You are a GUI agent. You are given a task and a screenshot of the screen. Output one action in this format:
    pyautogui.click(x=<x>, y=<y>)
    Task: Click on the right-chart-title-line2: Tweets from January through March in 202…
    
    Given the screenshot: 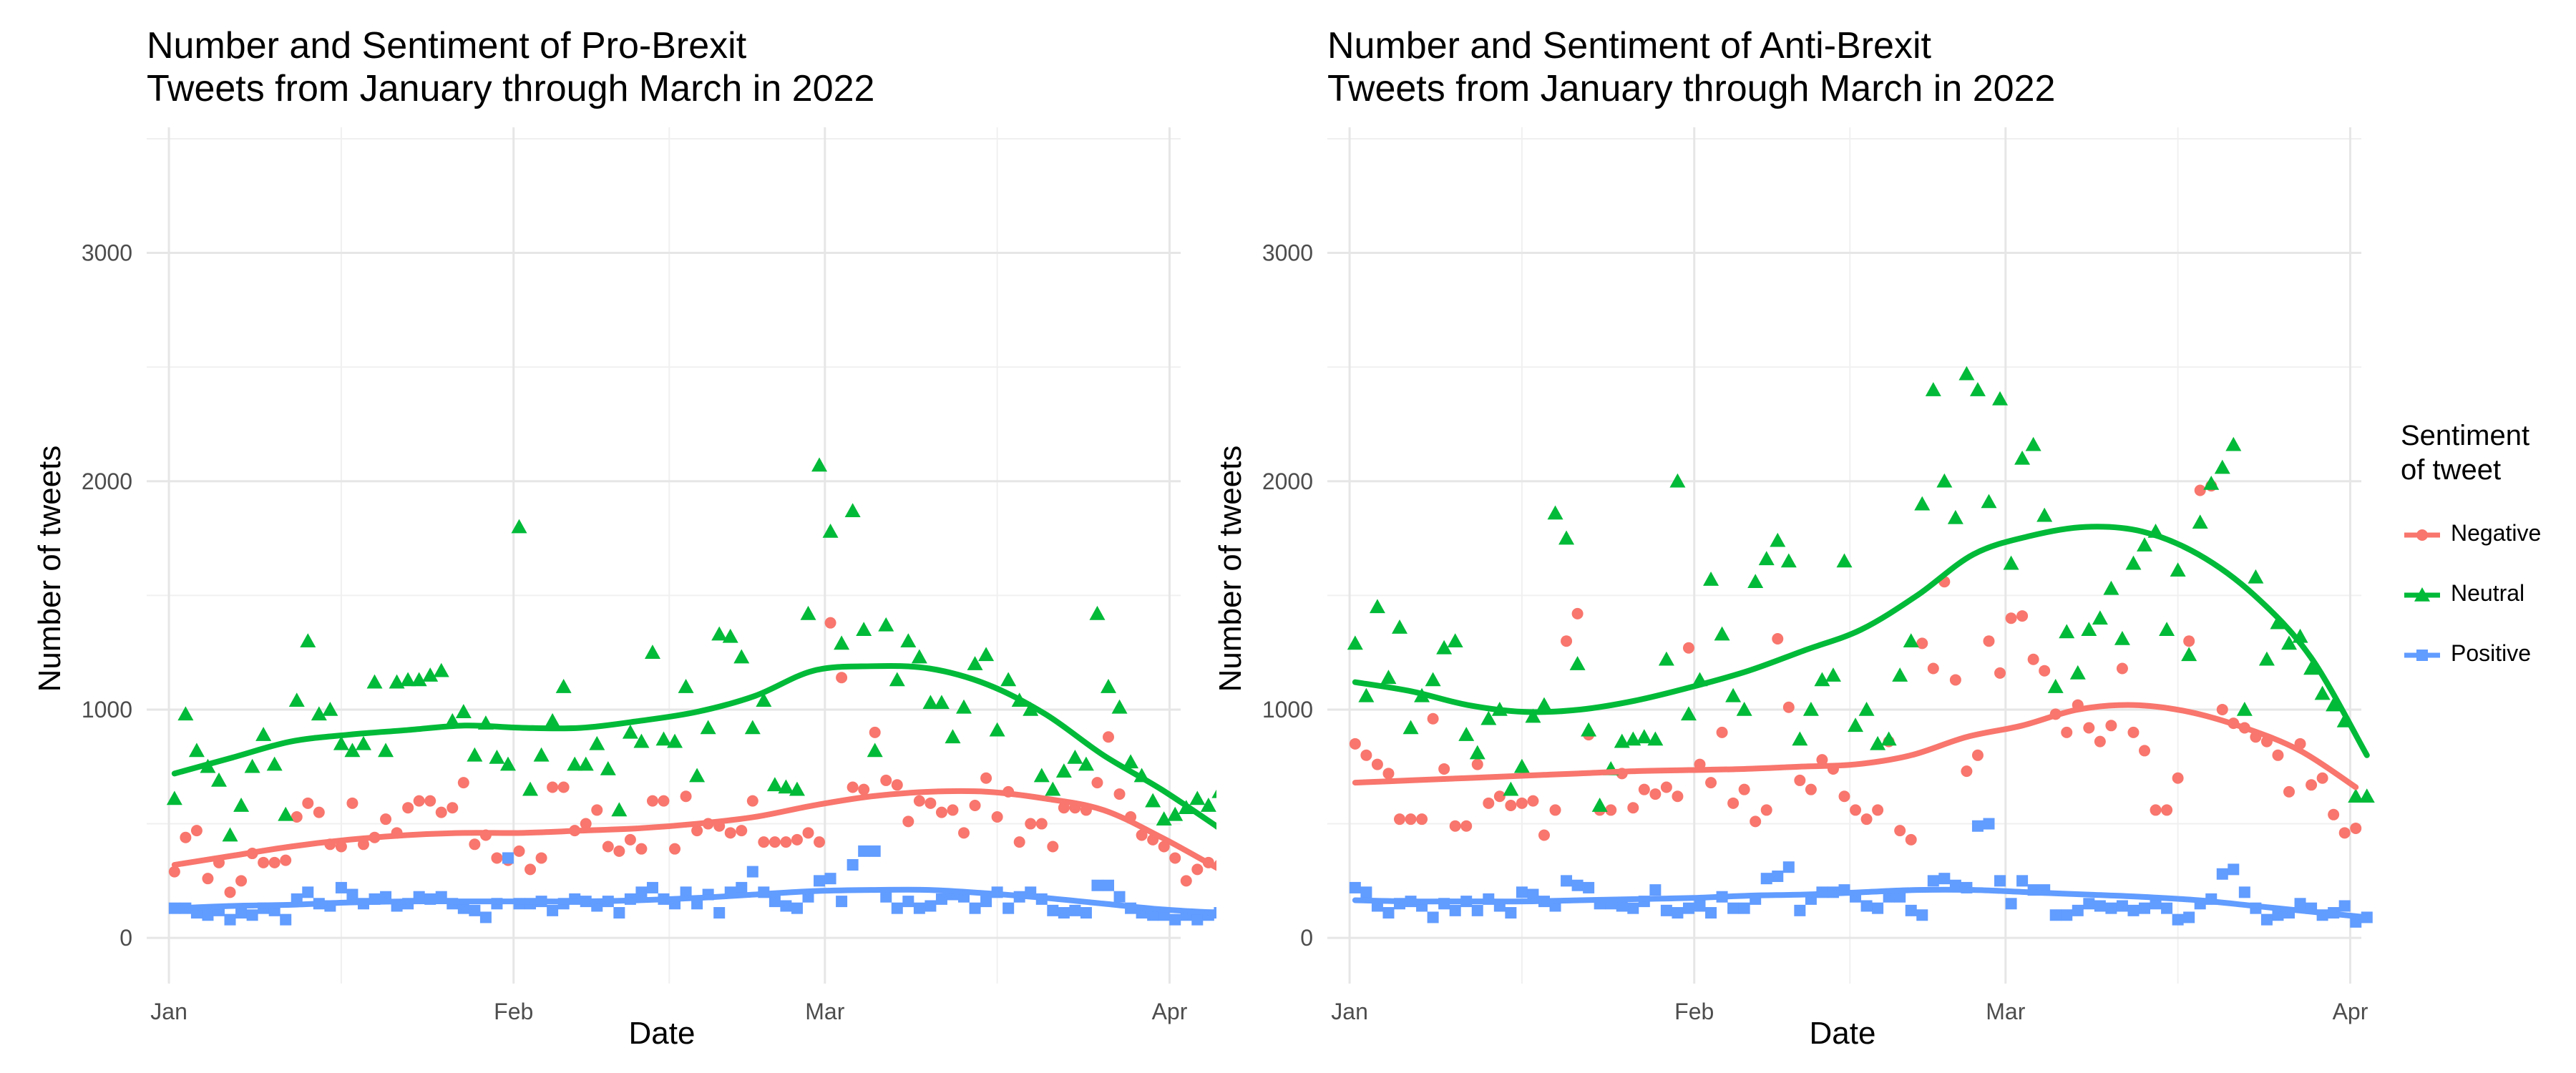 What is the action you would take?
    pyautogui.click(x=1691, y=88)
    